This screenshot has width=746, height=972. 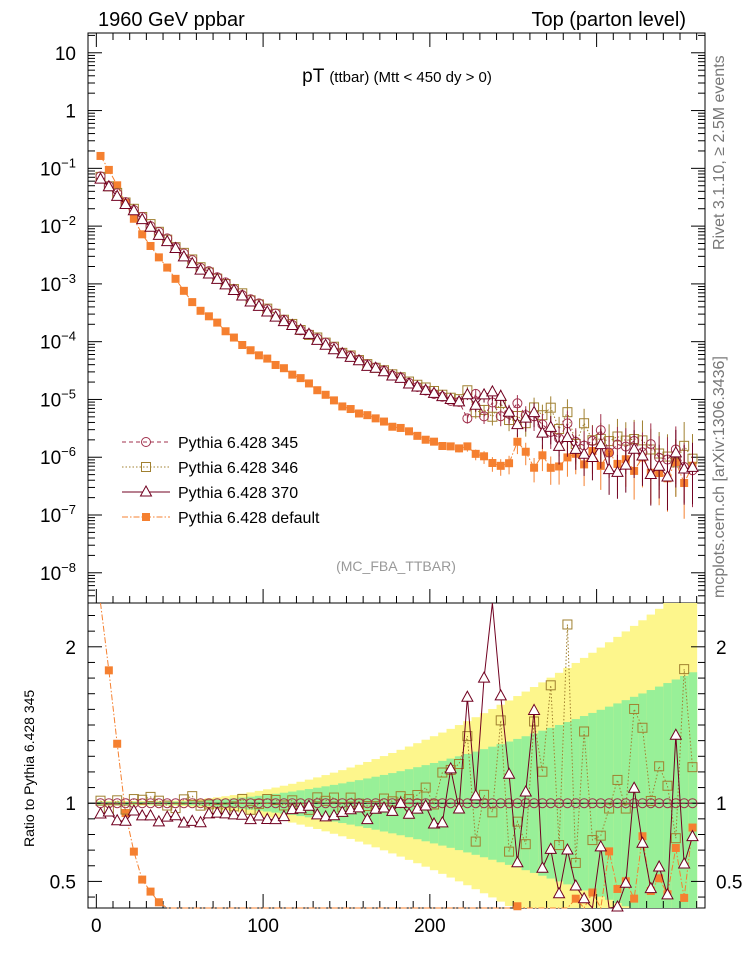 What do you see at coordinates (58, 572) in the screenshot?
I see `y-tick-label: 10⁻⁸` at bounding box center [58, 572].